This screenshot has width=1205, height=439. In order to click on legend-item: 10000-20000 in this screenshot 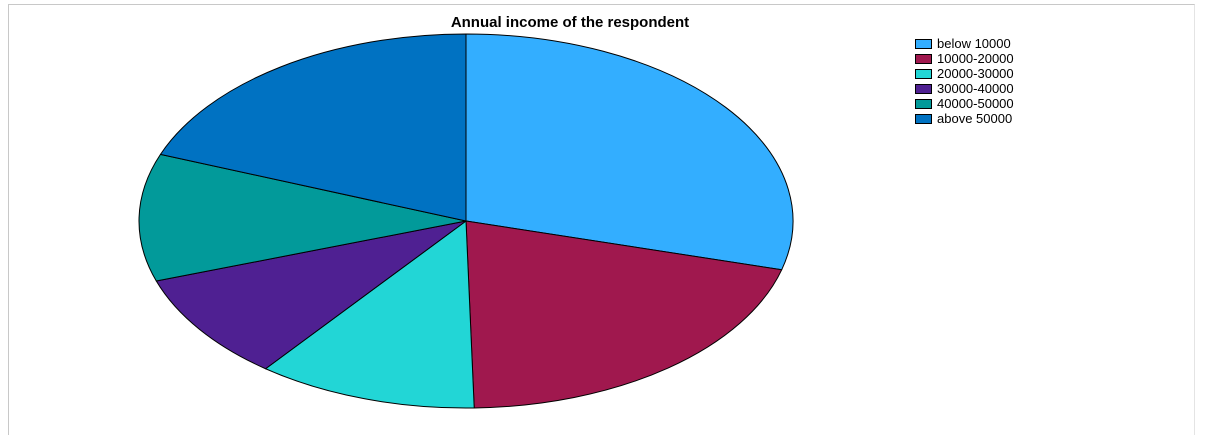, I will do `click(964, 58)`.